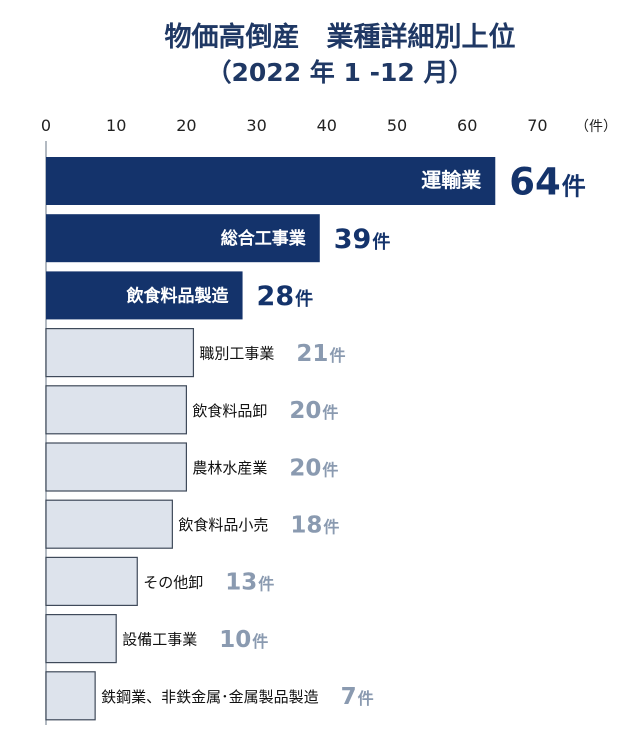 The height and width of the screenshot is (746, 641). What do you see at coordinates (537, 125) in the screenshot?
I see `x-tick-label: 70` at bounding box center [537, 125].